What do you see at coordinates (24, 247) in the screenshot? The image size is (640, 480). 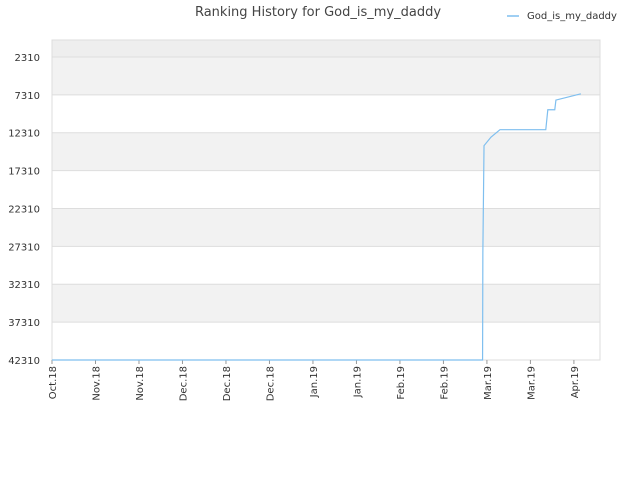 I see `y-tick-label: 27310` at bounding box center [24, 247].